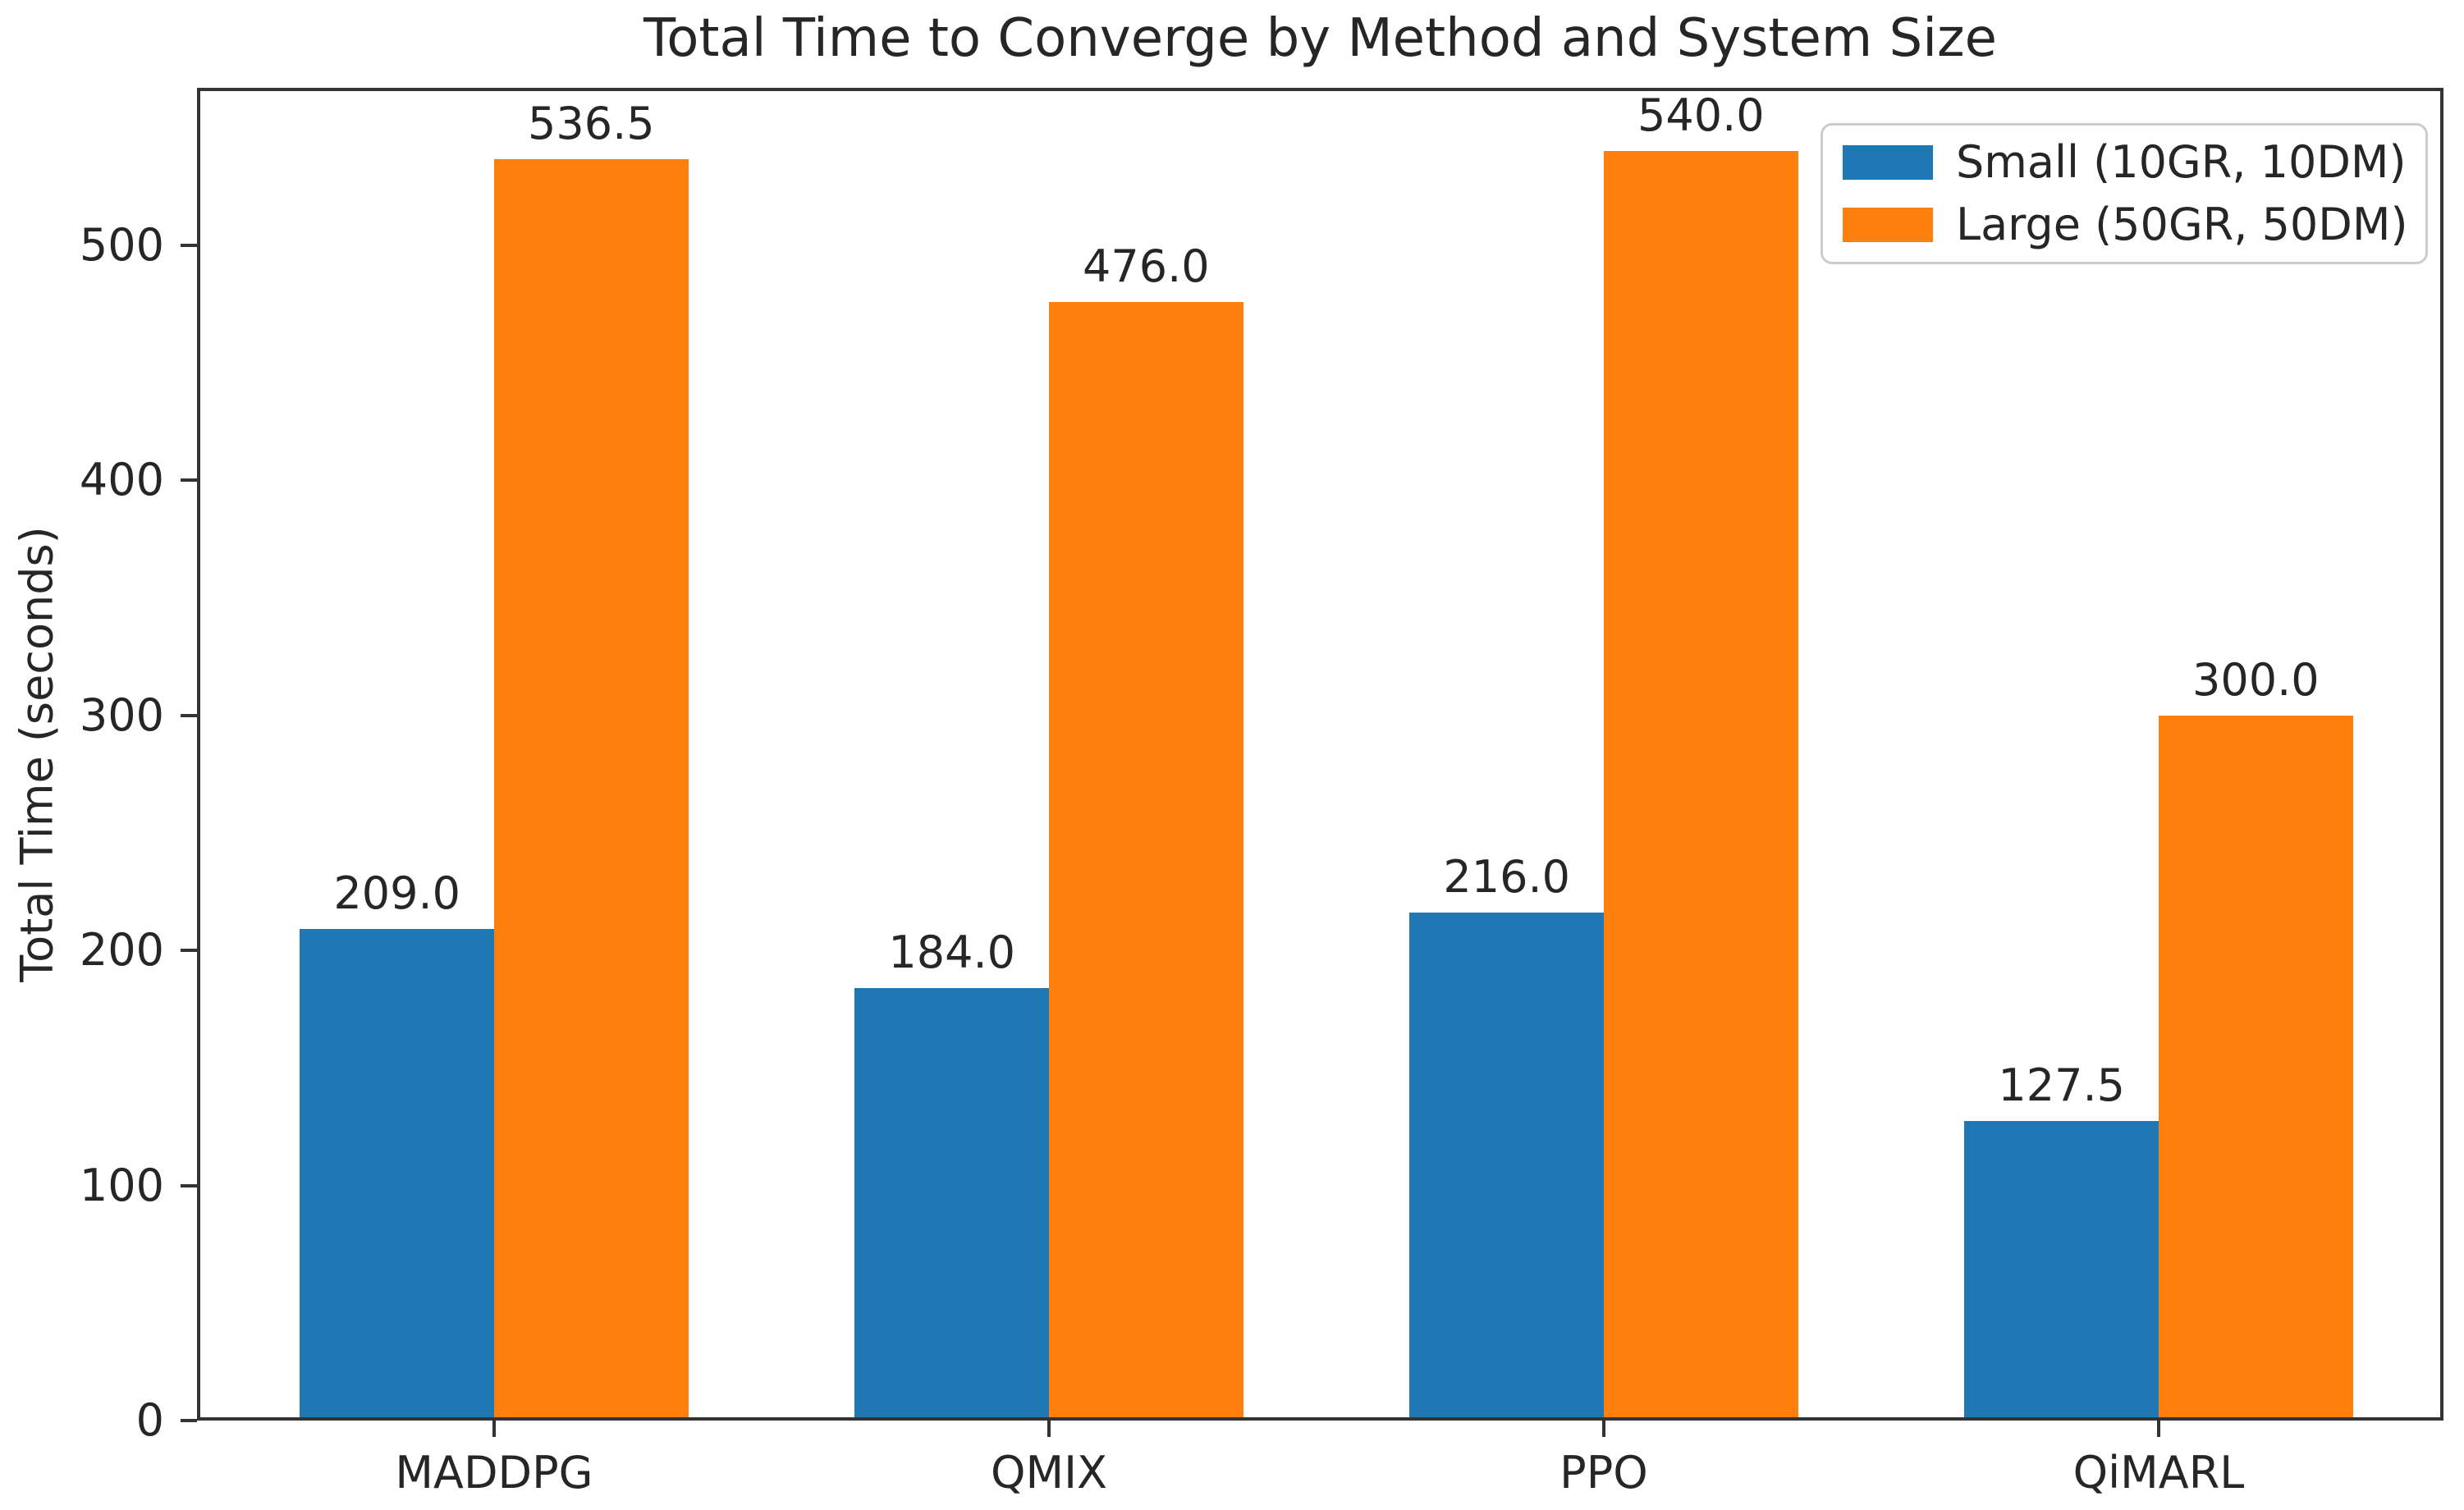  I want to click on bar-value-label: 300.0, so click(2256, 679).